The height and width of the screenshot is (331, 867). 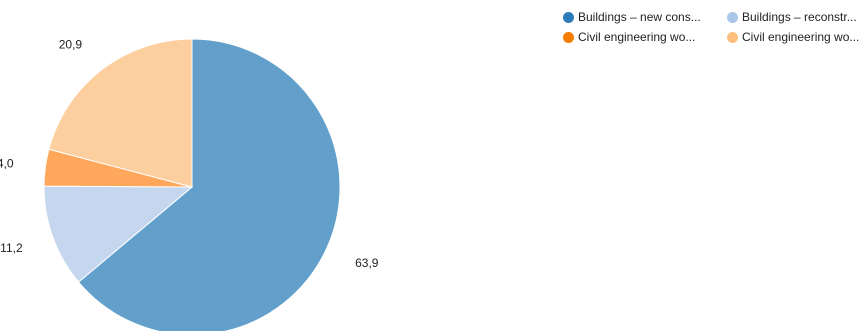 I want to click on slice-value-label: 11,2, so click(x=11, y=248).